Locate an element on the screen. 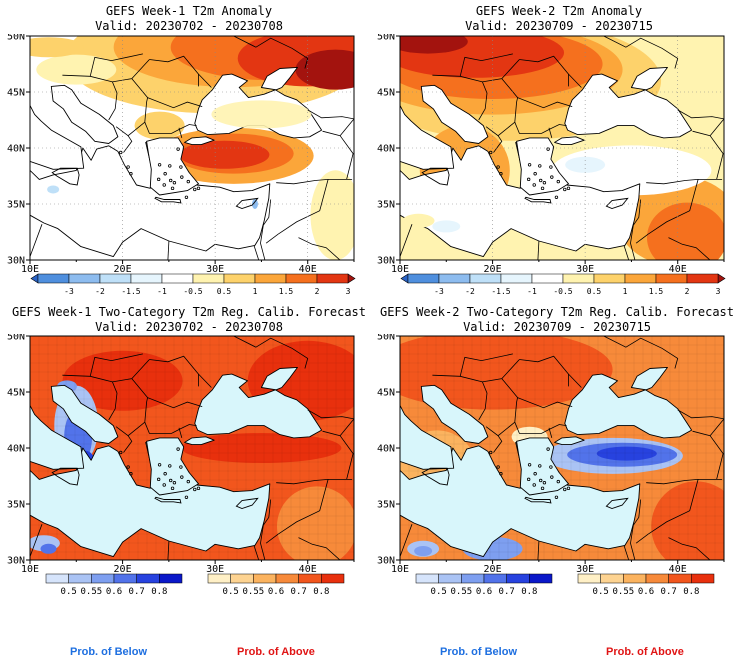 The width and height of the screenshot is (740, 662). colorbar-label: 3 is located at coordinates (718, 291).